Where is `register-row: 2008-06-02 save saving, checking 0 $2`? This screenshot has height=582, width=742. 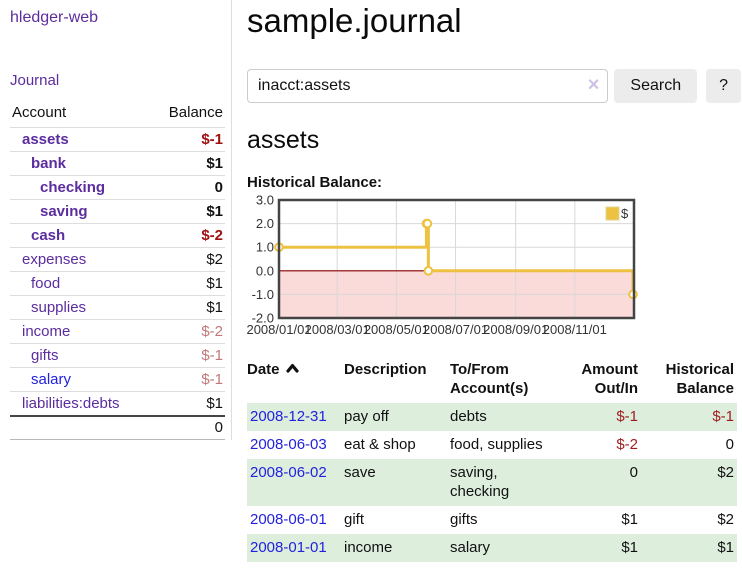
register-row: 2008-06-02 save saving, checking 0 $2 is located at coordinates (492, 482).